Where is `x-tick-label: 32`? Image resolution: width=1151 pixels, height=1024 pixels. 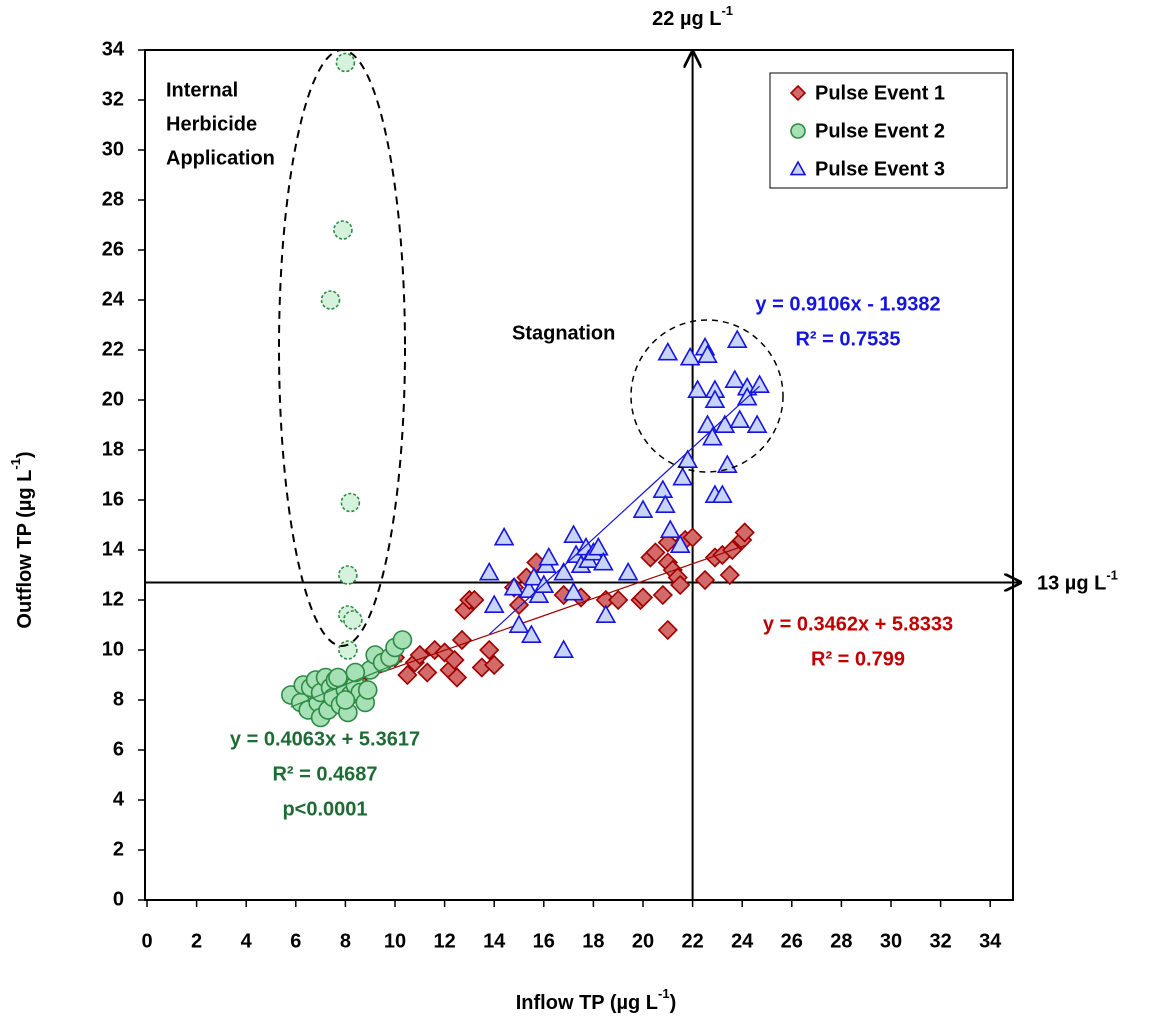
x-tick-label: 32 is located at coordinates (940, 941).